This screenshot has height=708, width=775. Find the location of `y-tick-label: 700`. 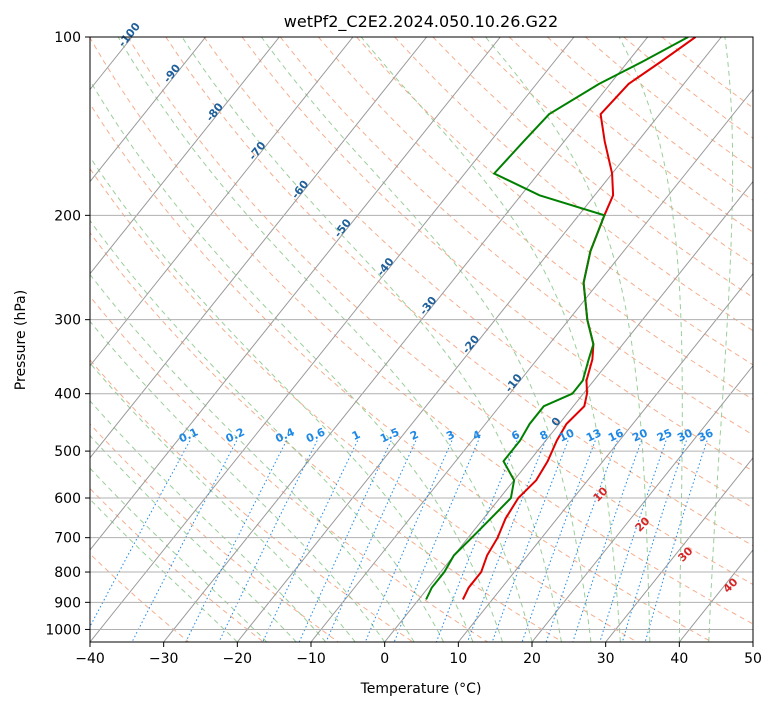

y-tick-label: 700 is located at coordinates (67, 539).